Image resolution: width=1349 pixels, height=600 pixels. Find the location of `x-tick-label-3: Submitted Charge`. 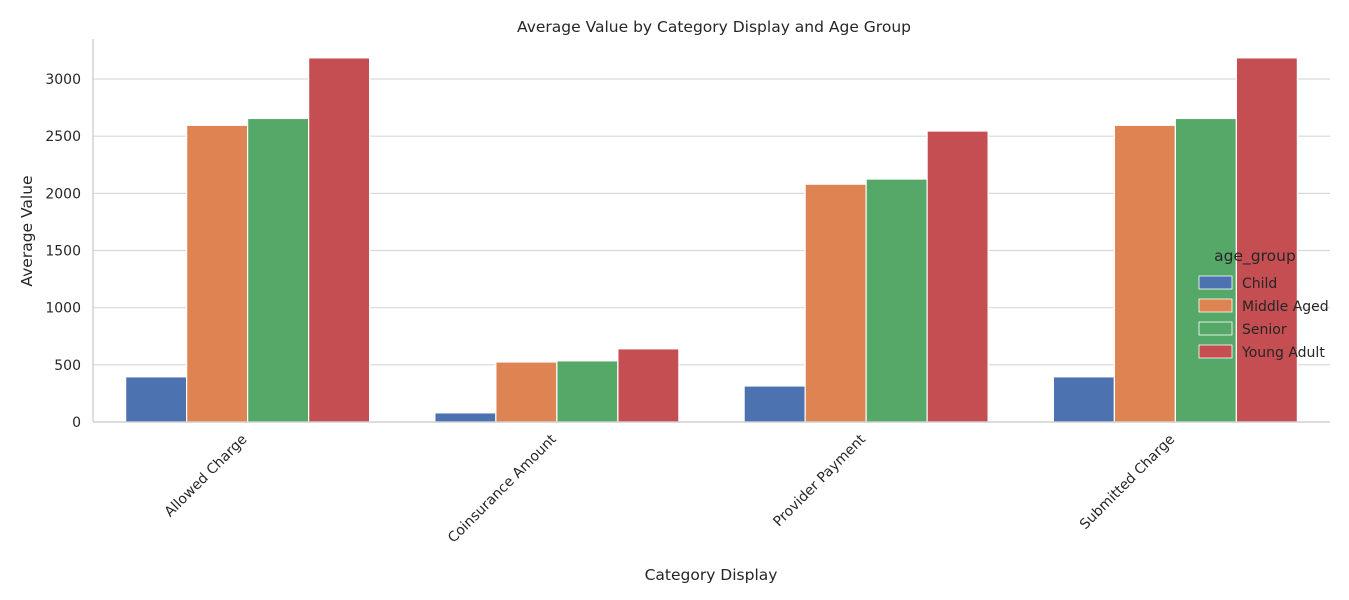

x-tick-label-3: Submitted Charge is located at coordinates (1127, 482).